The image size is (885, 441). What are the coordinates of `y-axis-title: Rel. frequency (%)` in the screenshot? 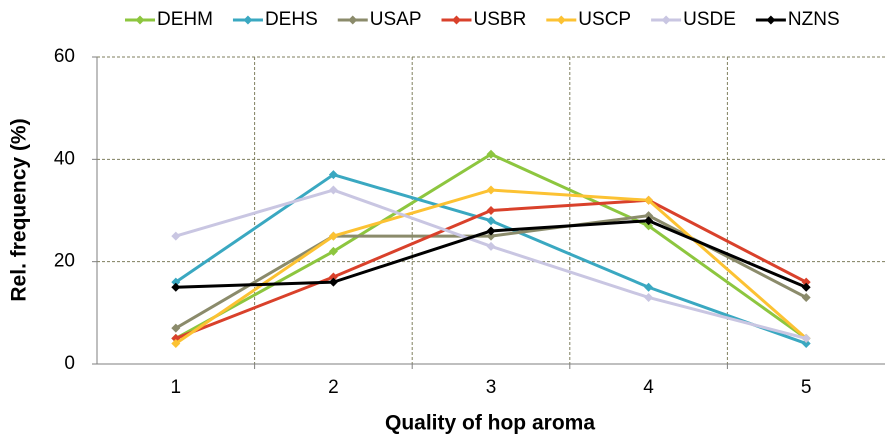 It's located at (19, 209).